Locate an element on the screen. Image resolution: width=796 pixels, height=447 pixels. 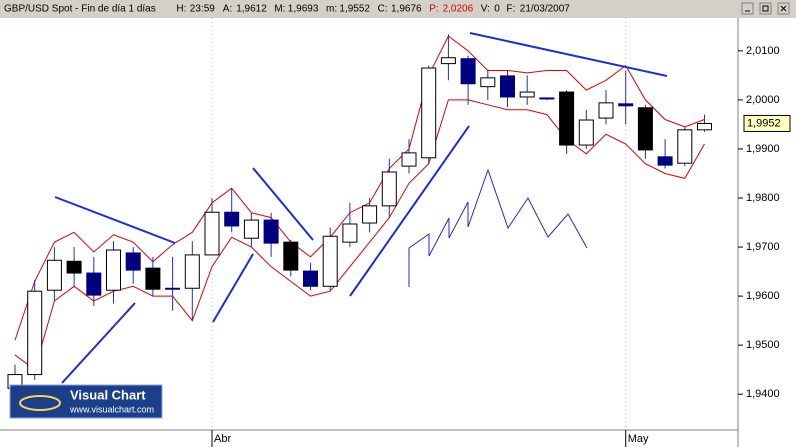
maximize-icon is located at coordinates (765, 8).